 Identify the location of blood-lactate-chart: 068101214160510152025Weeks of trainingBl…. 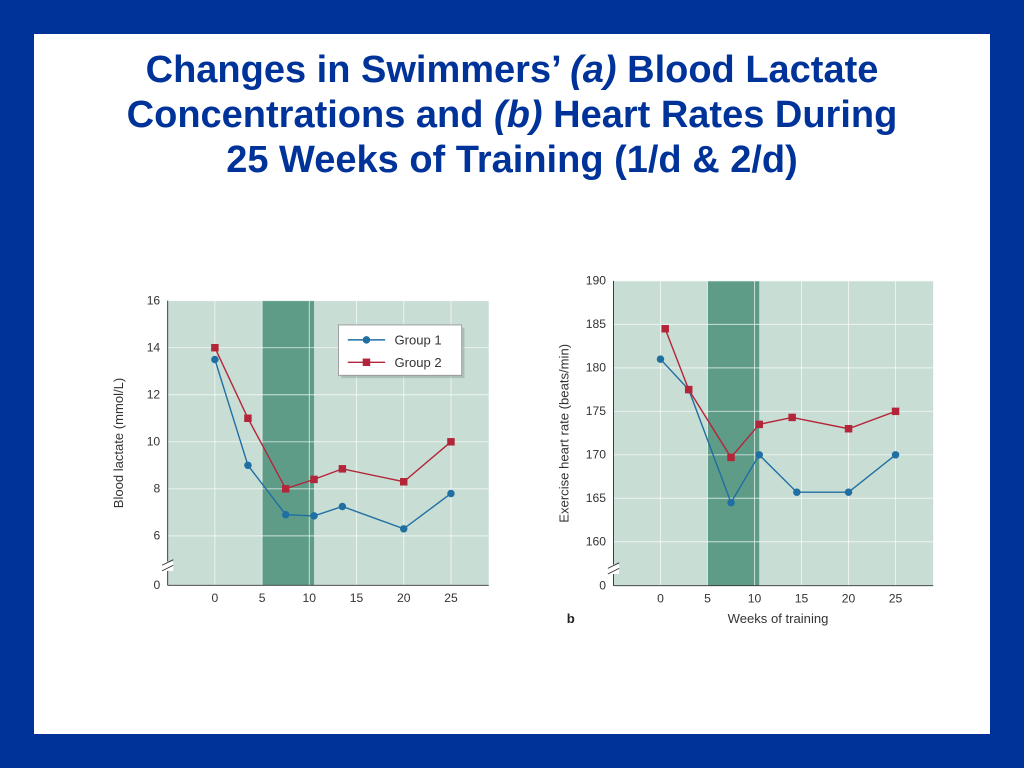
(300, 448).